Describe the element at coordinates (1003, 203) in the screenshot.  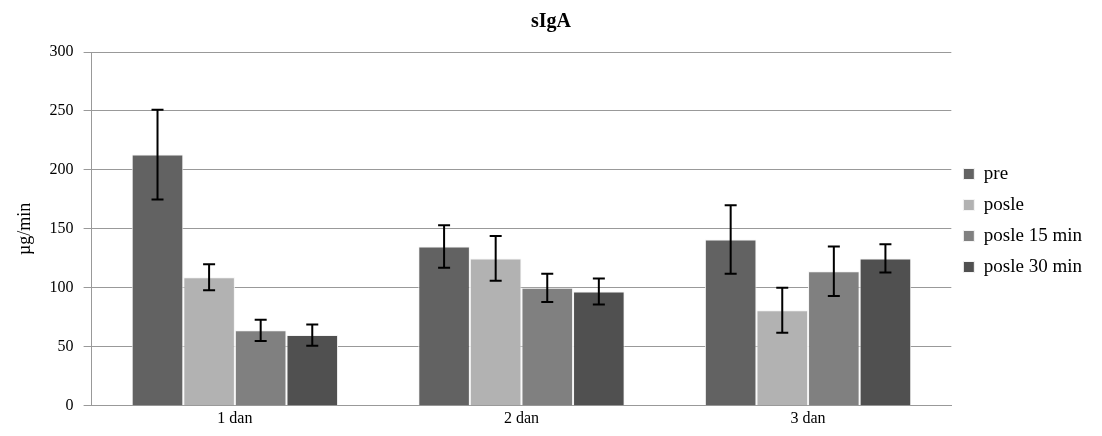
I see `legend-label: posle` at that location.